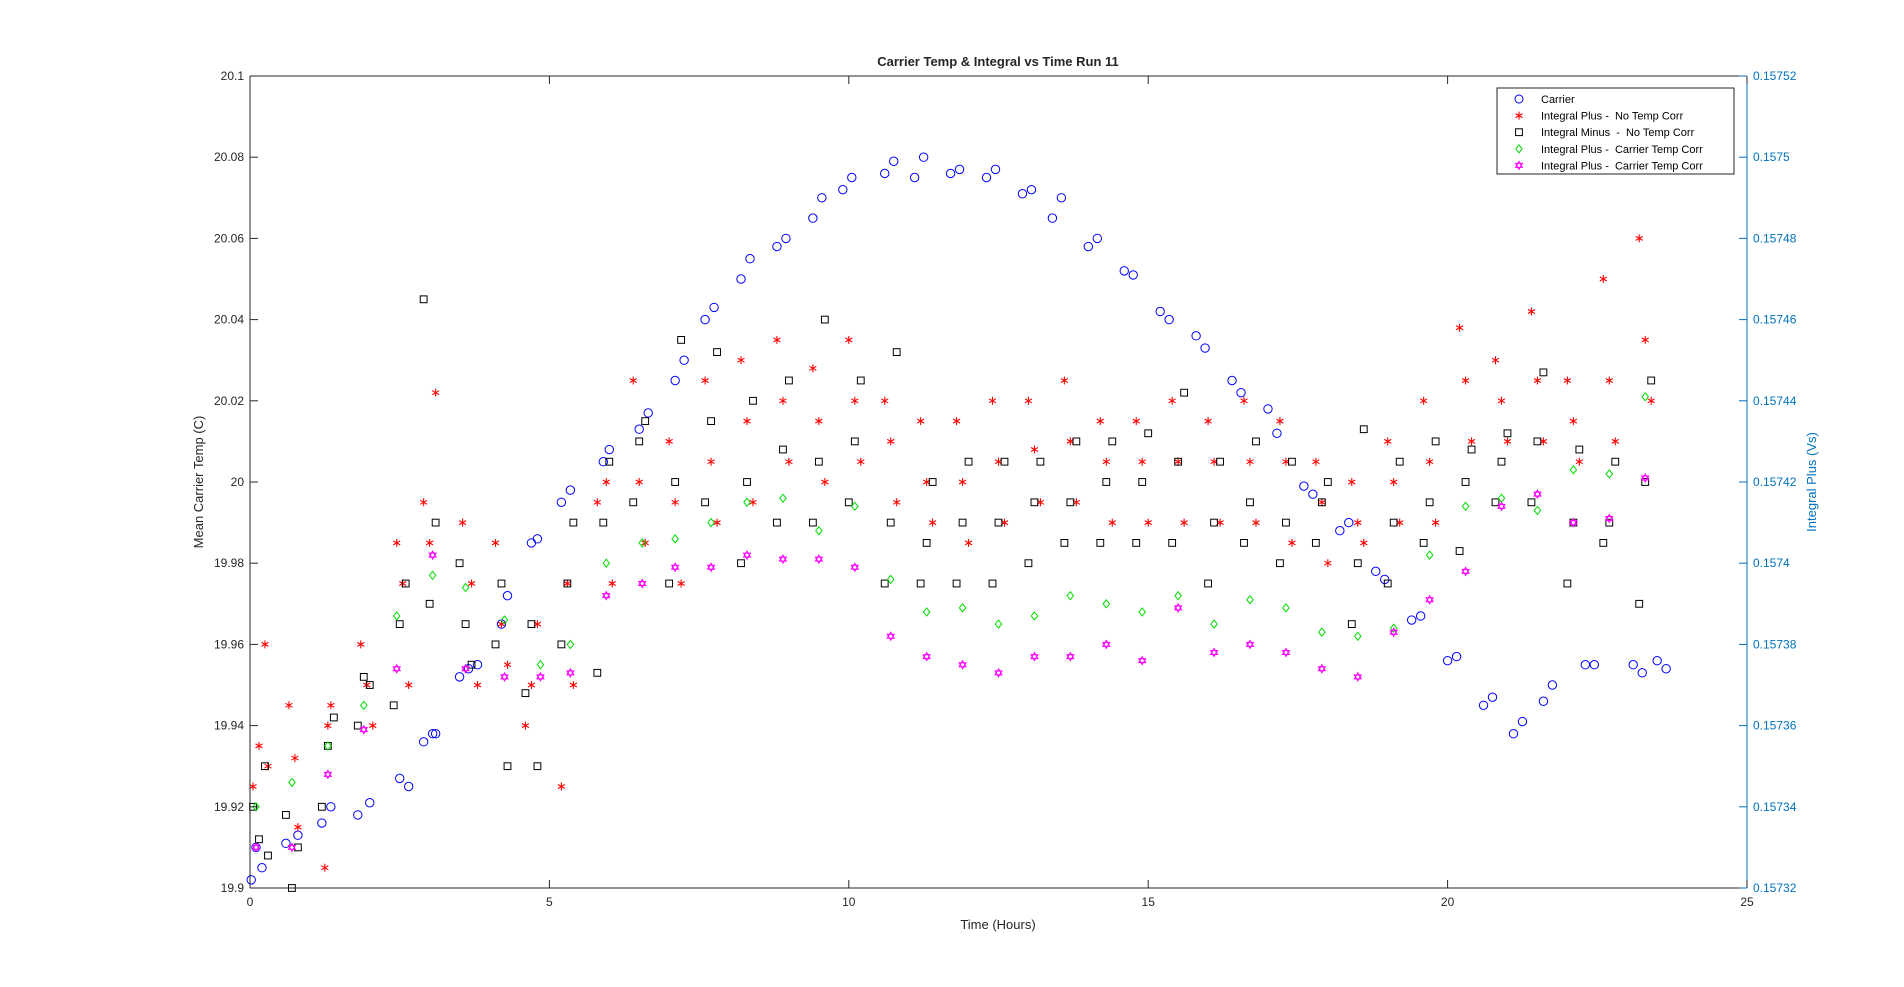 The width and height of the screenshot is (1904, 987). Describe the element at coordinates (238, 482) in the screenshot. I see `y-tick-label: 20` at that location.